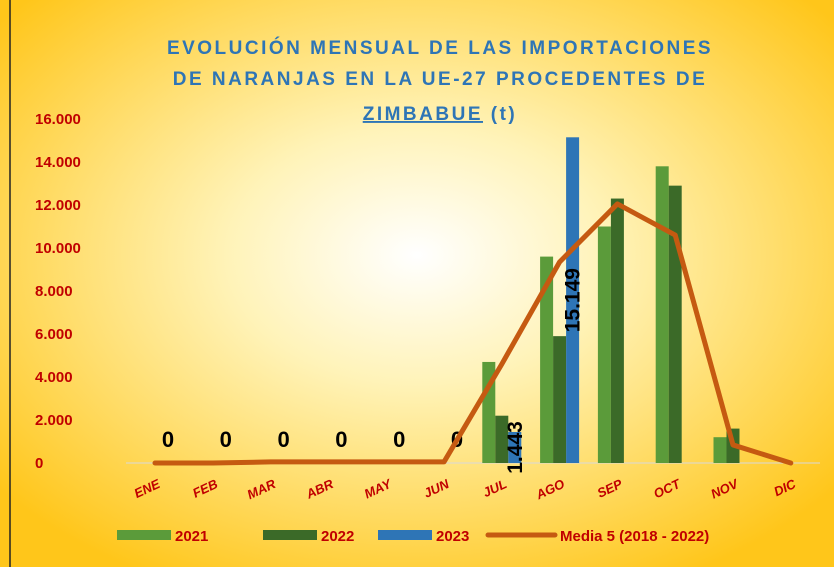 The height and width of the screenshot is (567, 834). What do you see at coordinates (452, 536) in the screenshot?
I see `legend-label: 2023` at bounding box center [452, 536].